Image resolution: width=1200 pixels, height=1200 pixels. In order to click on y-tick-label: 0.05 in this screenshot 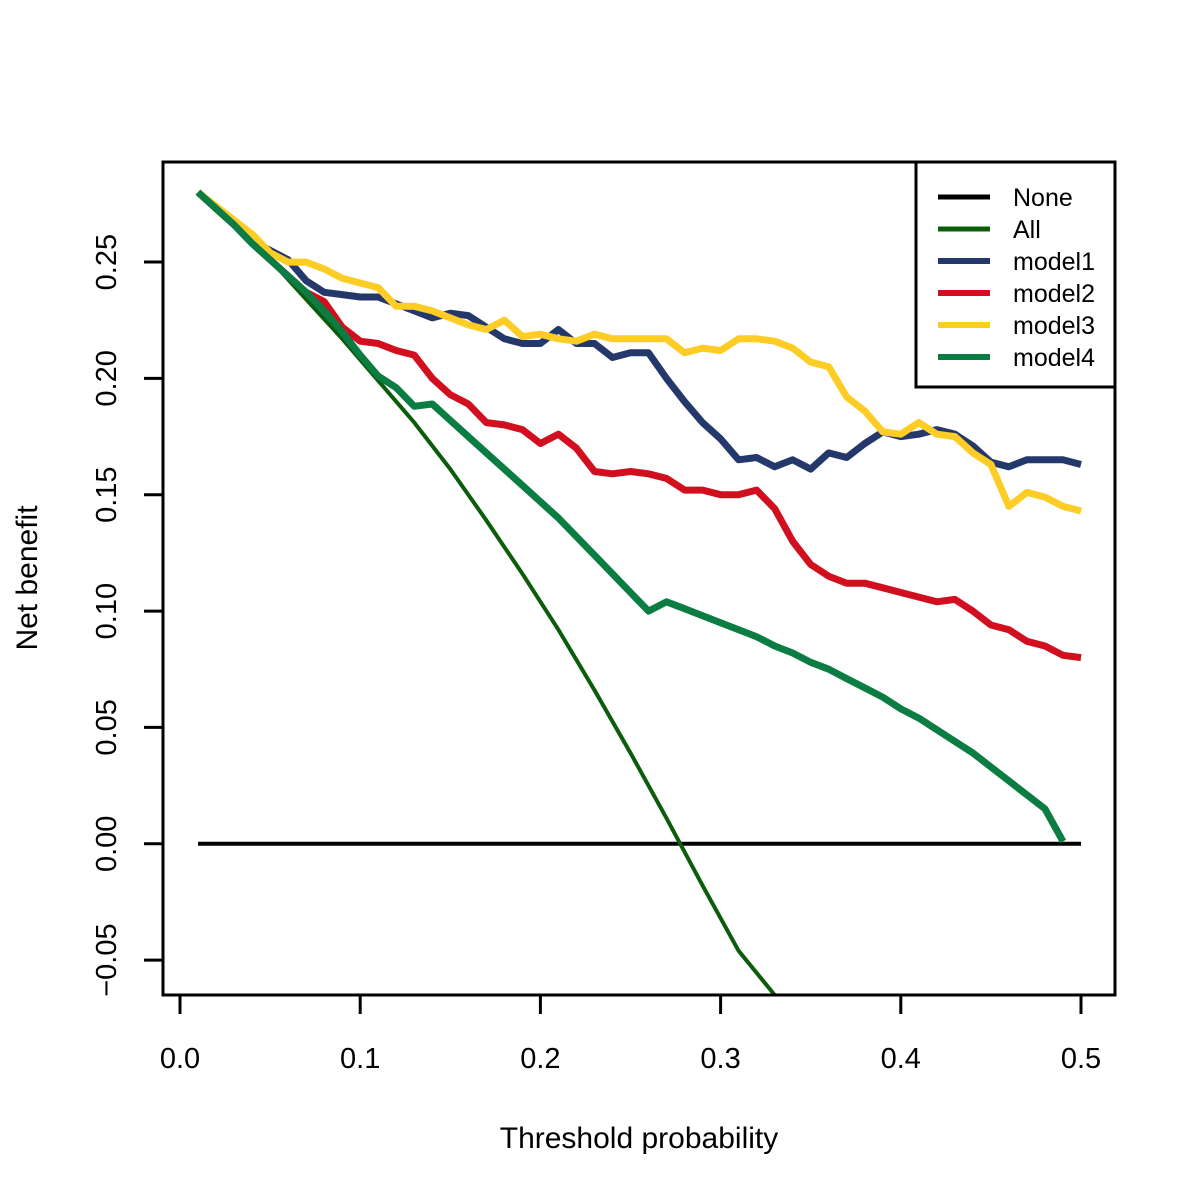, I will do `click(107, 727)`.